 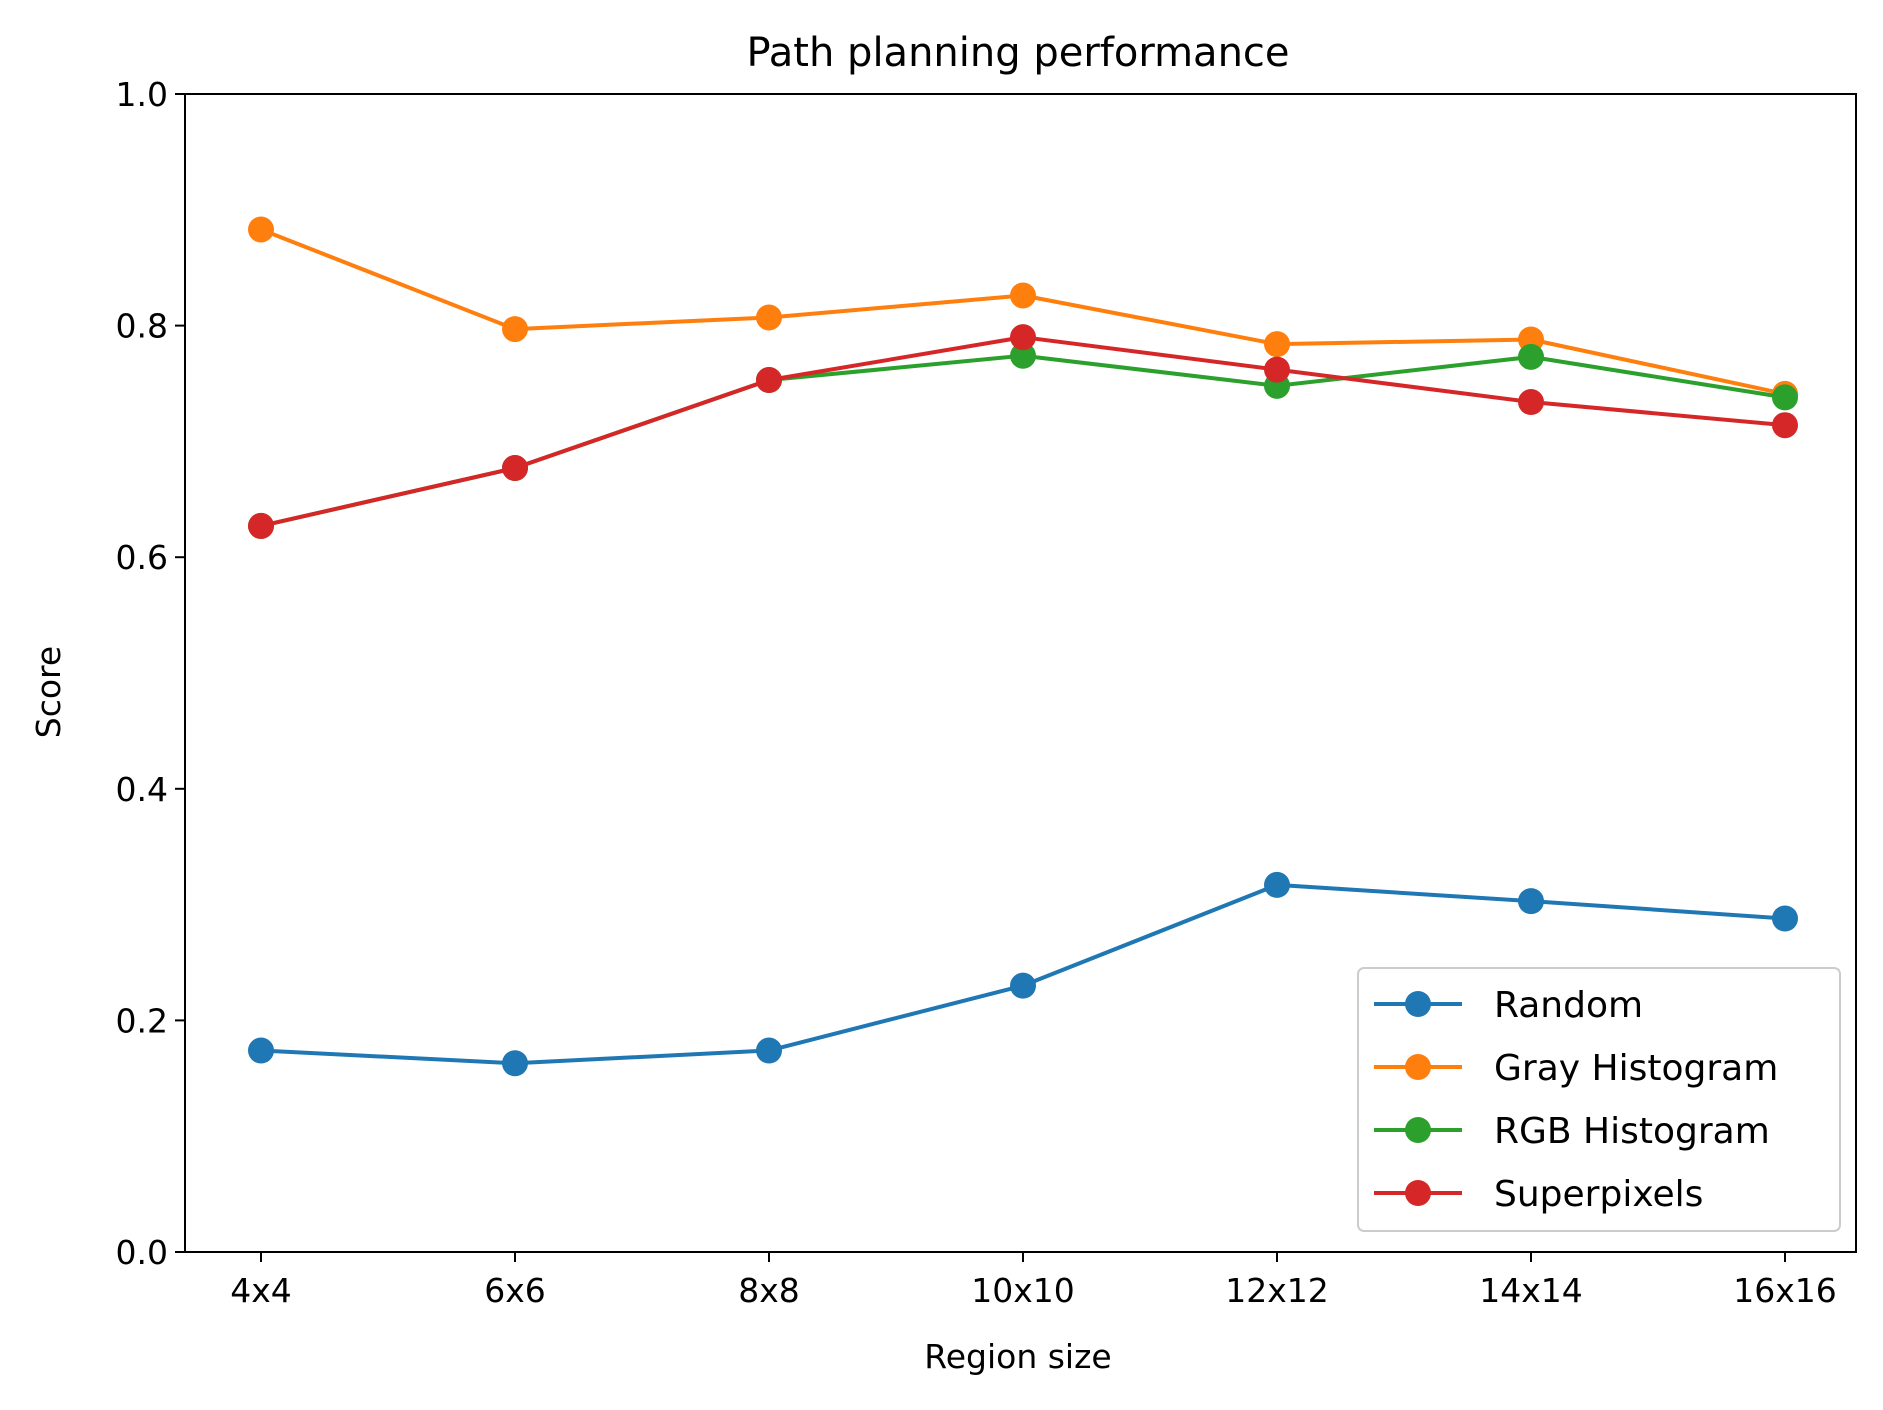 I want to click on series-random, so click(x=1023, y=974).